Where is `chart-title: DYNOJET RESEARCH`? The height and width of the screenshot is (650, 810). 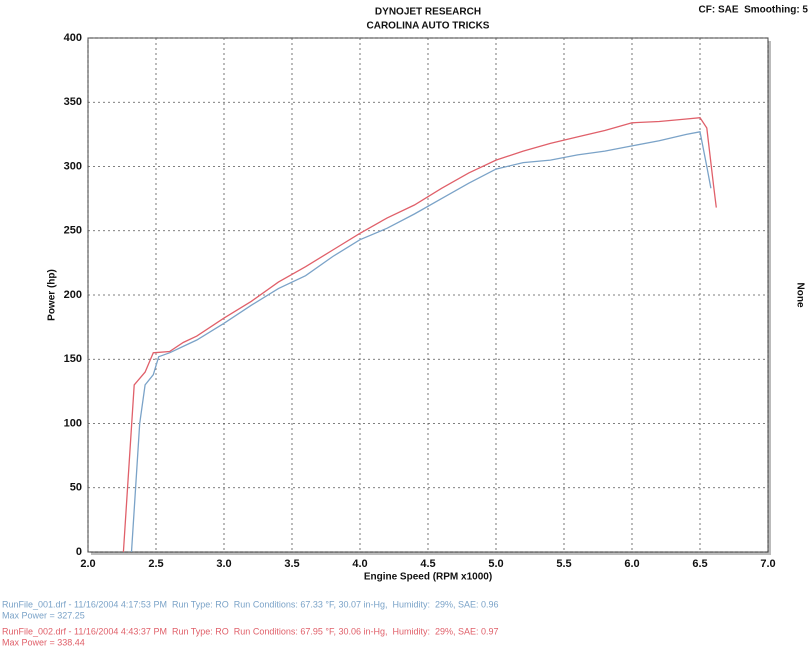
chart-title: DYNOJET RESEARCH is located at coordinates (428, 12).